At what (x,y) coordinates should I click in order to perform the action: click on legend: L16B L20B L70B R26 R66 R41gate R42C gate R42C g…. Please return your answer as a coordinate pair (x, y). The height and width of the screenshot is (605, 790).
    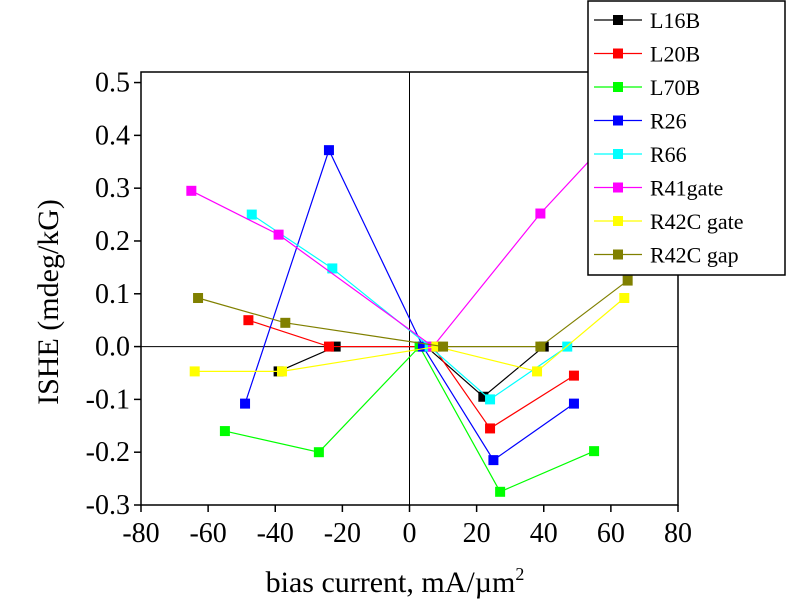
    Looking at the image, I should click on (686, 138).